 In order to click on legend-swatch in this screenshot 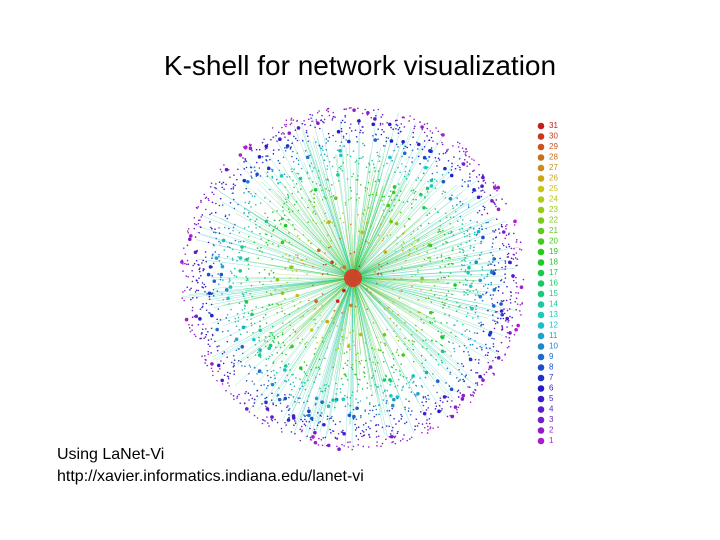, I will do `click(541, 399)`.